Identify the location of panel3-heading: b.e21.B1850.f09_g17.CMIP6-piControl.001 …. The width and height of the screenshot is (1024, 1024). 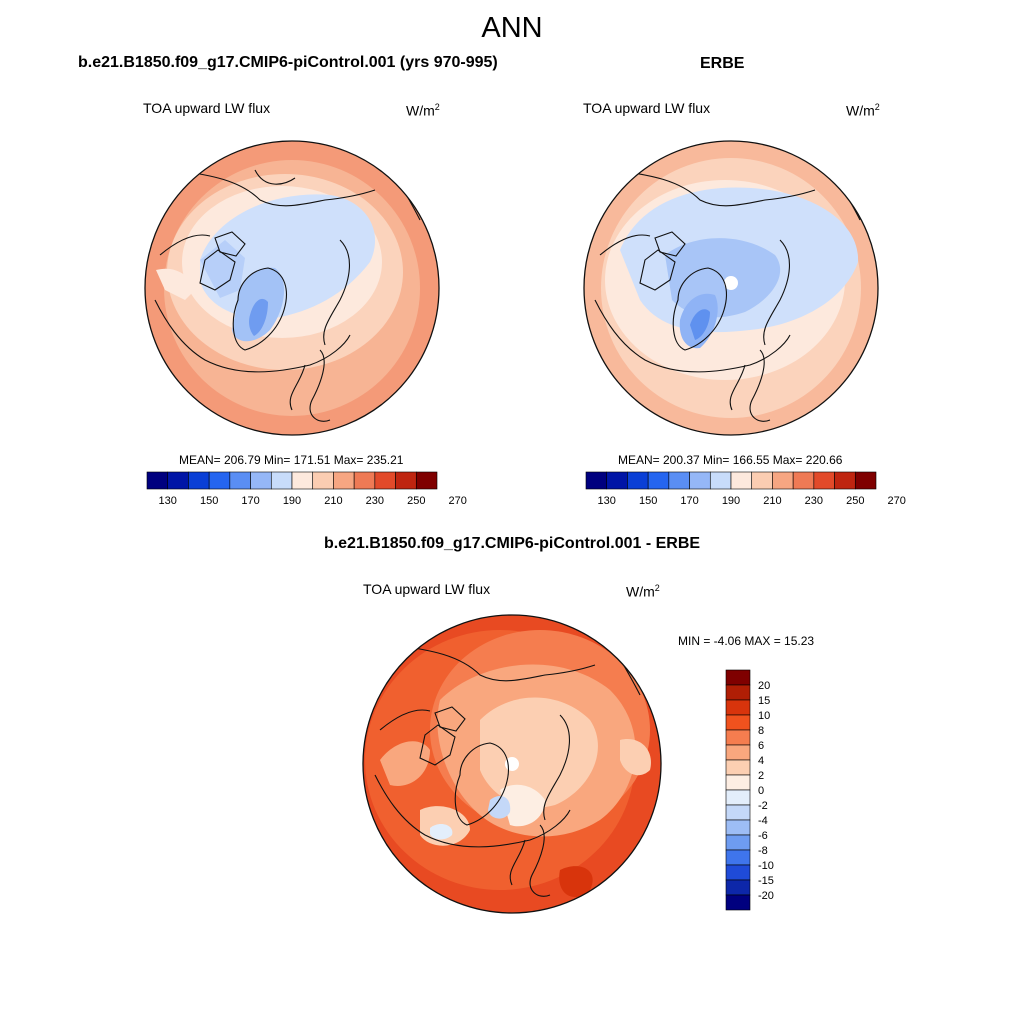
(512, 543).